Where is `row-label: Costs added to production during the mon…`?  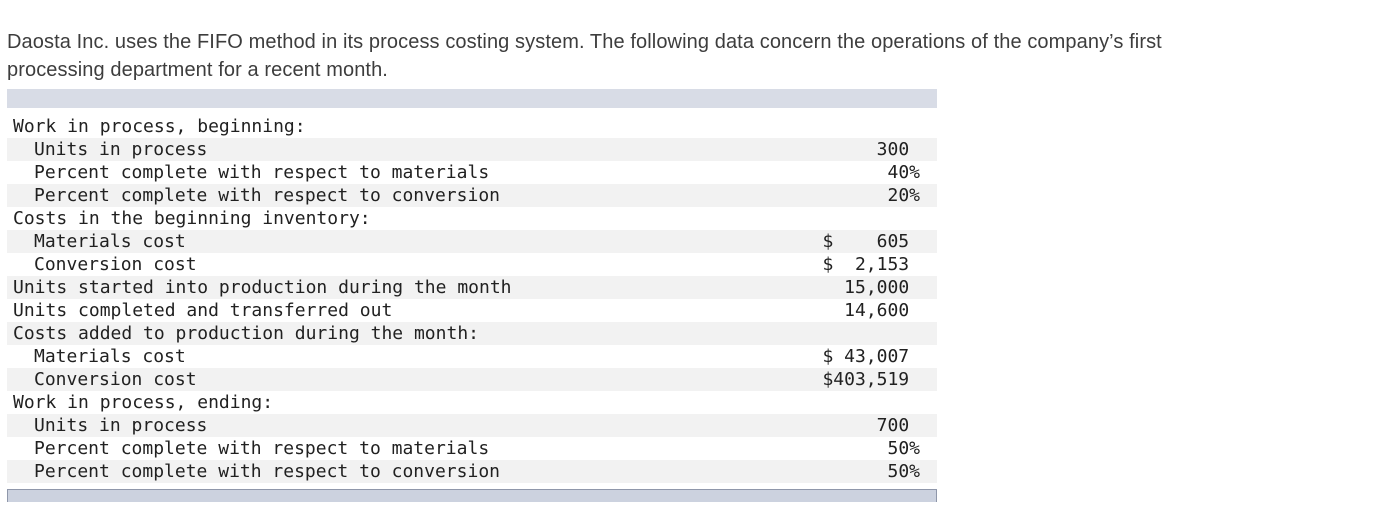 row-label: Costs added to production during the mon… is located at coordinates (246, 333).